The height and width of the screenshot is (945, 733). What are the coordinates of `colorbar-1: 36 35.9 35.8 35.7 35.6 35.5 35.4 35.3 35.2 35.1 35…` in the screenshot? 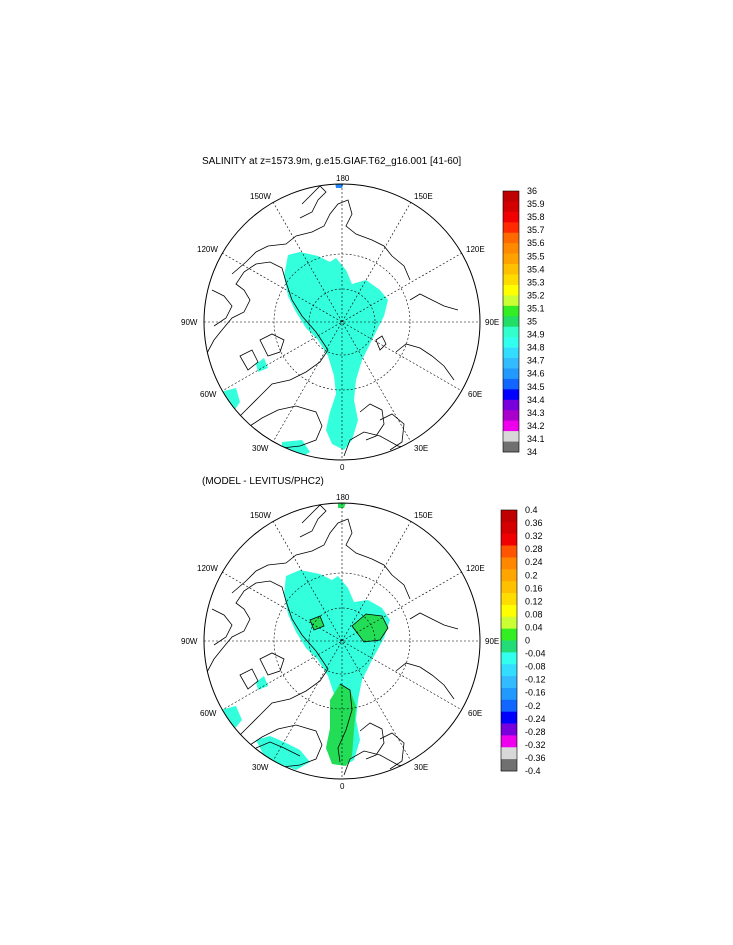 It's located at (523, 321).